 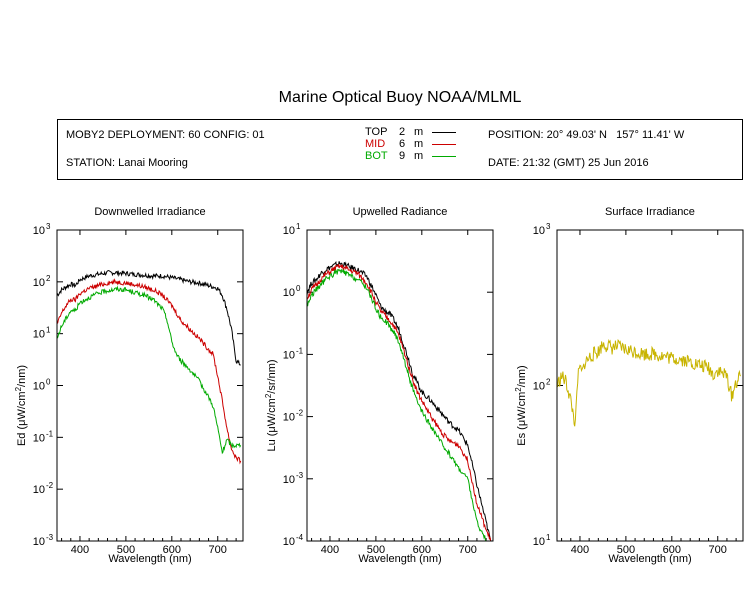 I want to click on legend-top-depth: 2, so click(x=402, y=132).